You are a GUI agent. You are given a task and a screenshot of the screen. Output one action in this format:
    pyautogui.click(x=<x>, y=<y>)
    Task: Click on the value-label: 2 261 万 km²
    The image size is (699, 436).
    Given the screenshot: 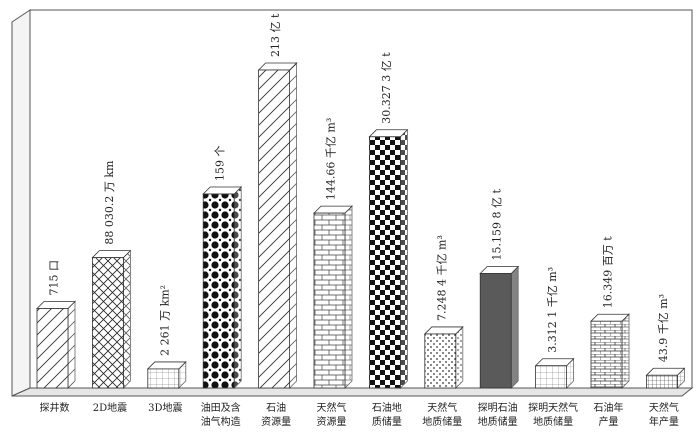 What is the action you would take?
    pyautogui.click(x=164, y=320)
    